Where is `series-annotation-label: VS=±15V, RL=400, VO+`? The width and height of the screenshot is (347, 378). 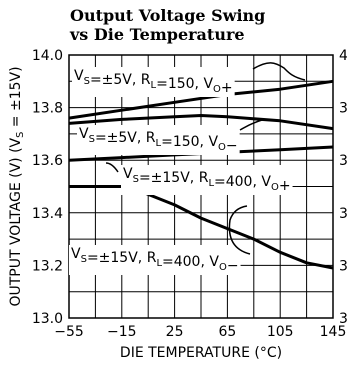
series-annotation-label: VS=±15V, RL=400, VO+ is located at coordinates (207, 180).